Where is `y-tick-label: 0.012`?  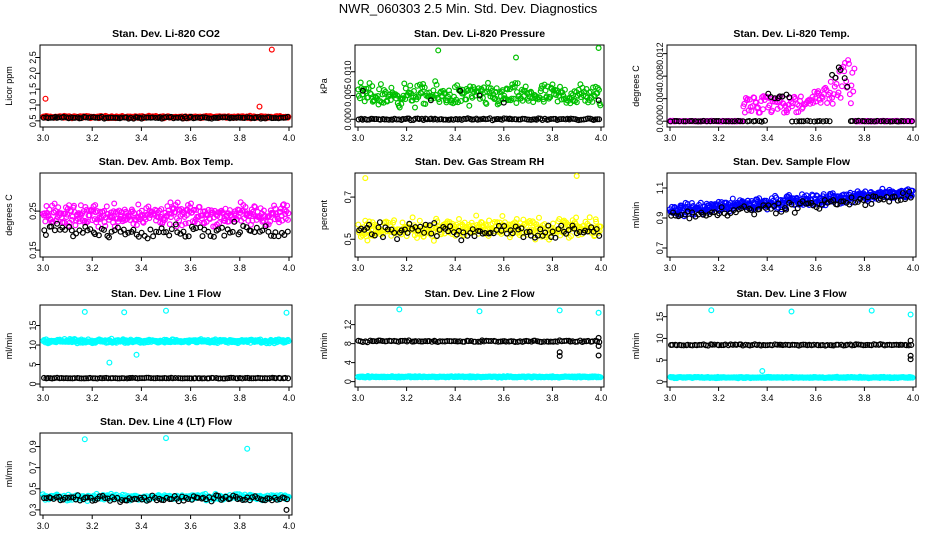 y-tick-label: 0.012 is located at coordinates (660, 53).